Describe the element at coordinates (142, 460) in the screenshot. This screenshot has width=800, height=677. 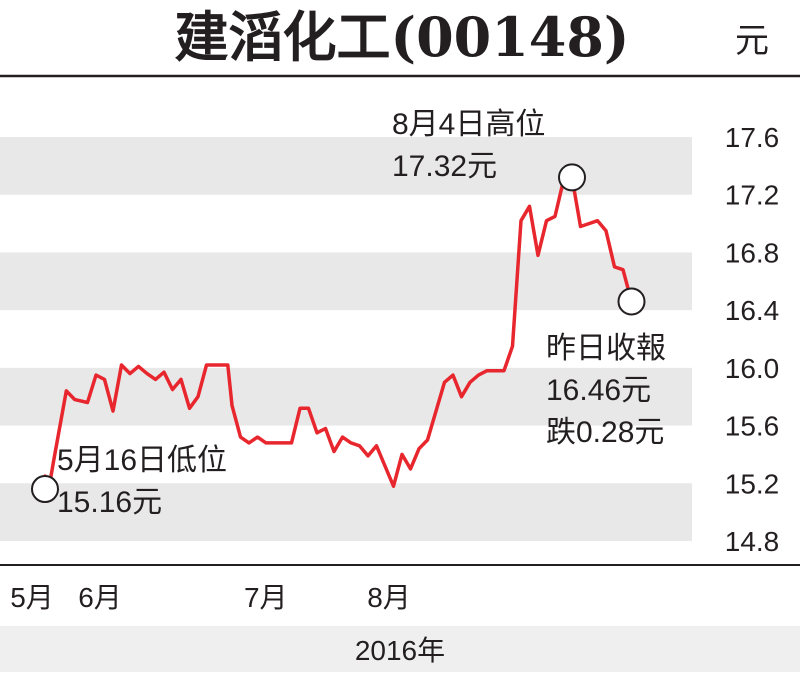
I see `annotation-text-low: 5月16日低位` at that location.